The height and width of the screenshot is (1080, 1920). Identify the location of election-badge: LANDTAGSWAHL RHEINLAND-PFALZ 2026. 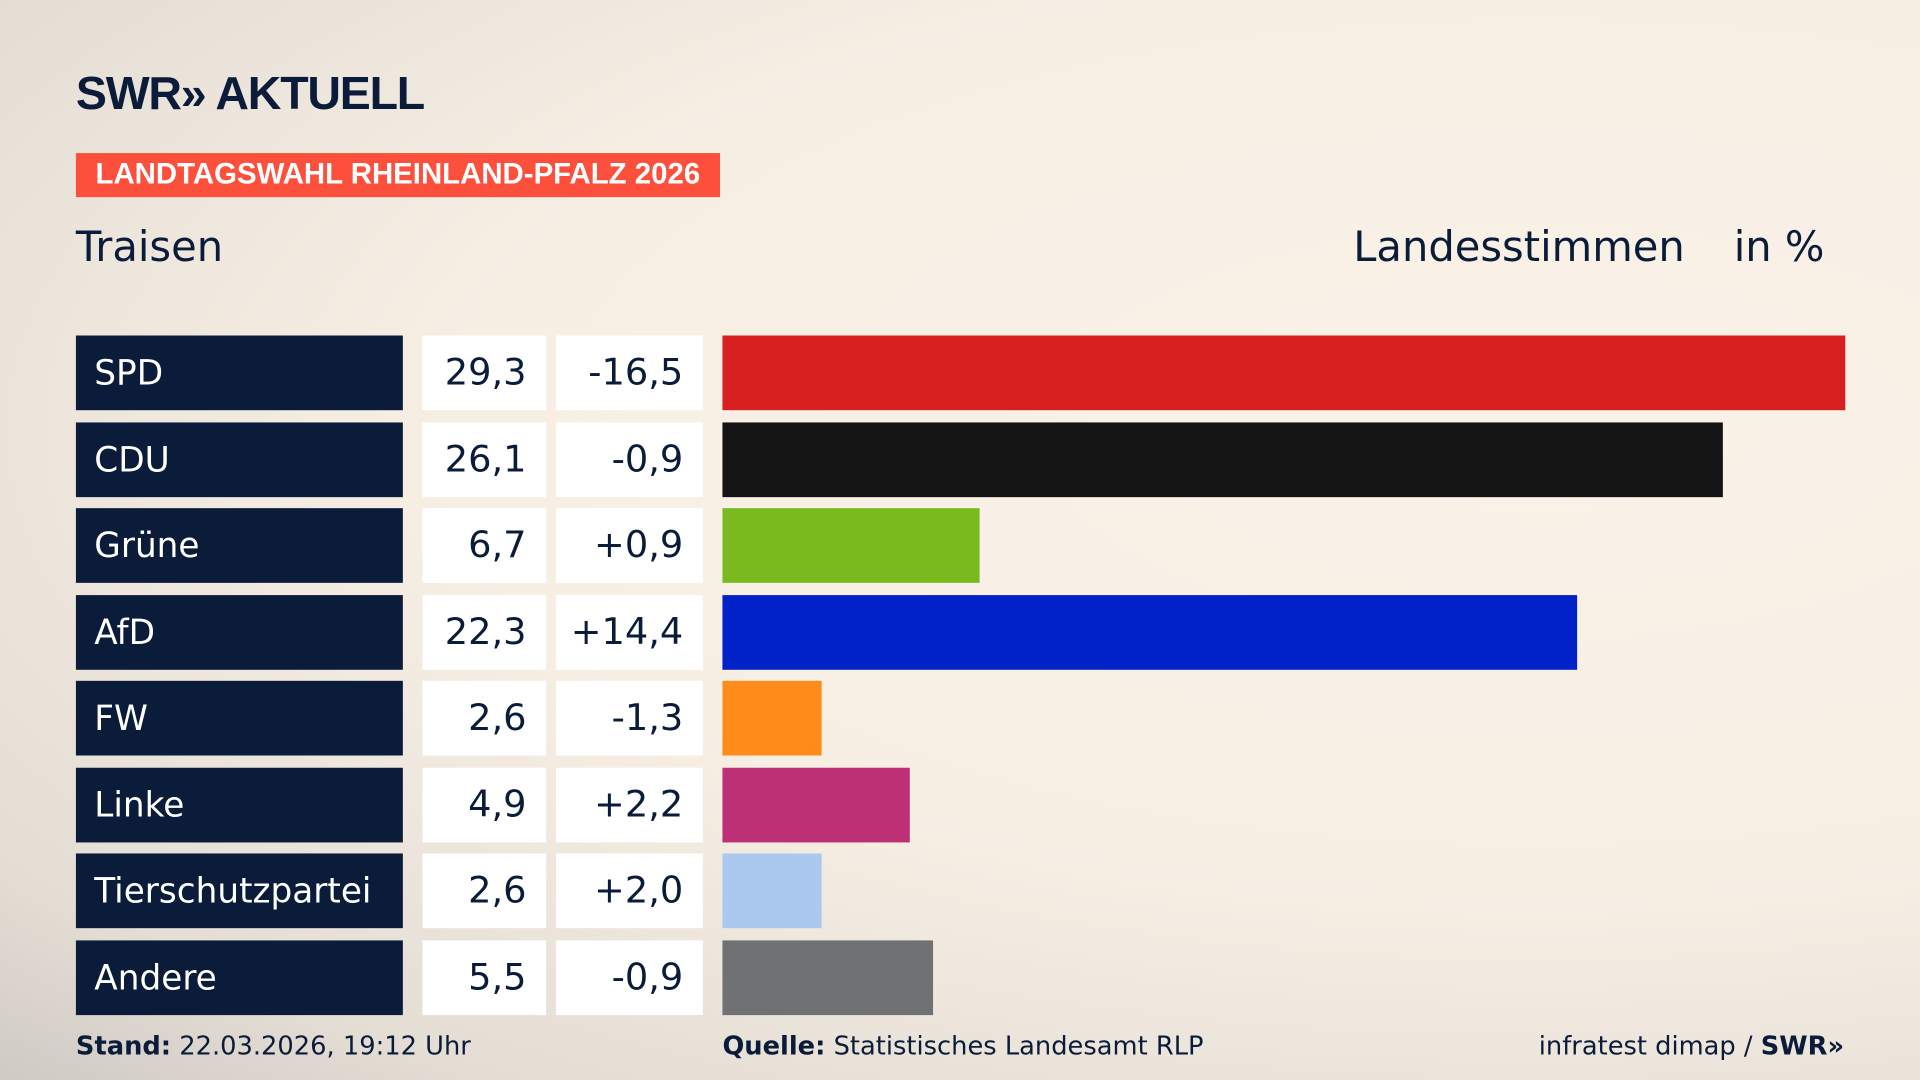
(397, 175).